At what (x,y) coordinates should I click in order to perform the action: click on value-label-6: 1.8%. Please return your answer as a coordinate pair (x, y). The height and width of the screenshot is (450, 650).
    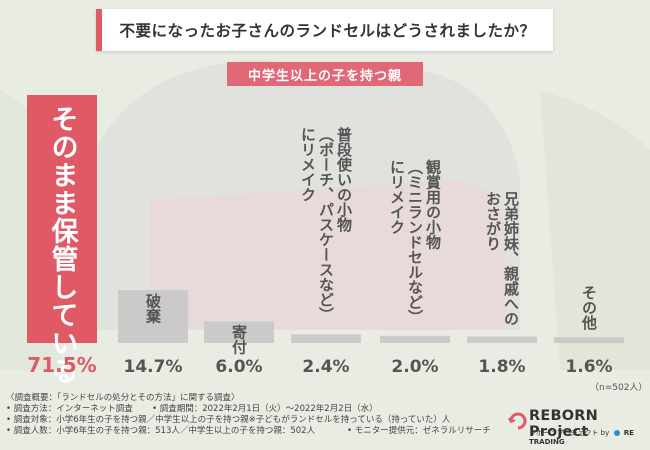
    Looking at the image, I should click on (501, 367).